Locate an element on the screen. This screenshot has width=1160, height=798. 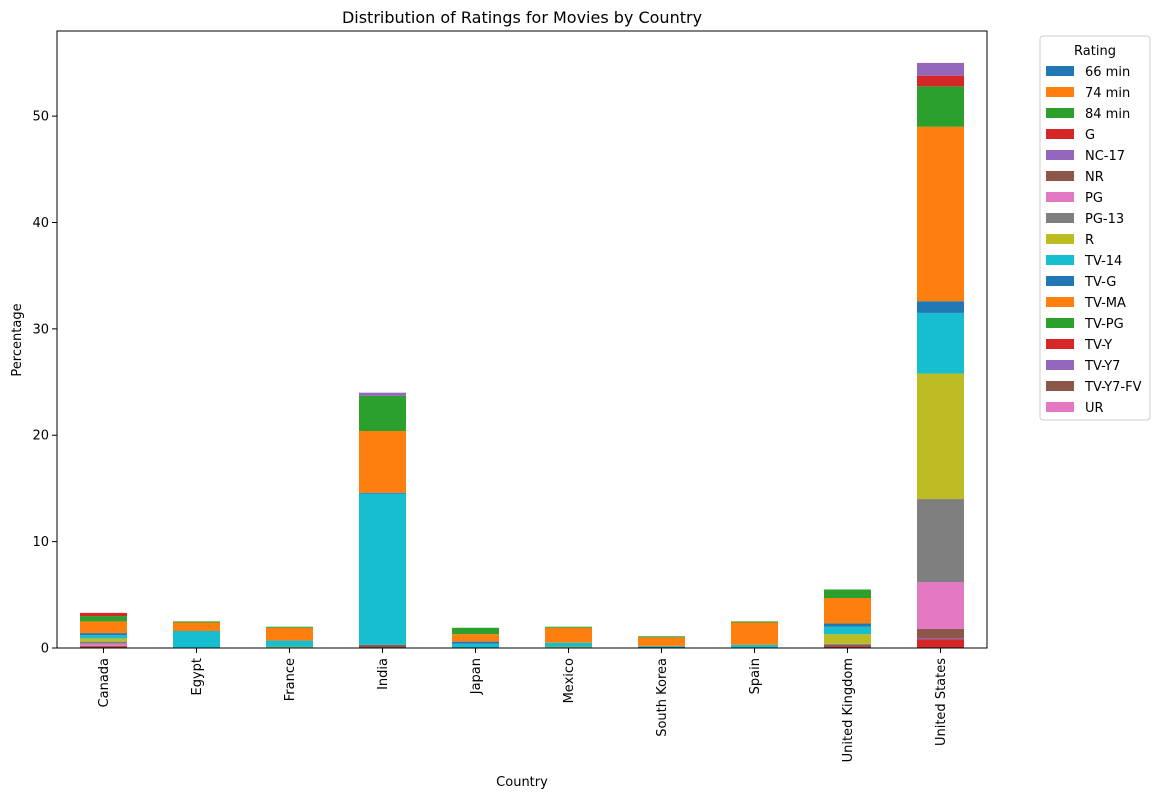
x-tick-label: India is located at coordinates (383, 674).